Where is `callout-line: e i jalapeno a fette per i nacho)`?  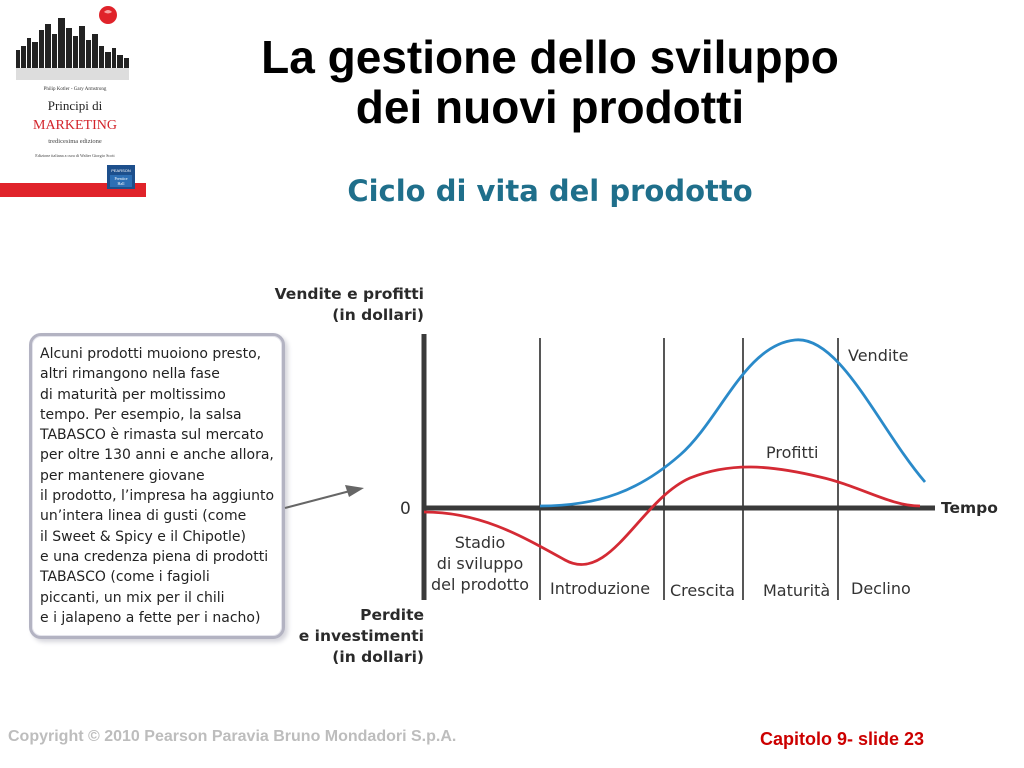 callout-line: e i jalapeno a fette per i nacho) is located at coordinates (150, 617).